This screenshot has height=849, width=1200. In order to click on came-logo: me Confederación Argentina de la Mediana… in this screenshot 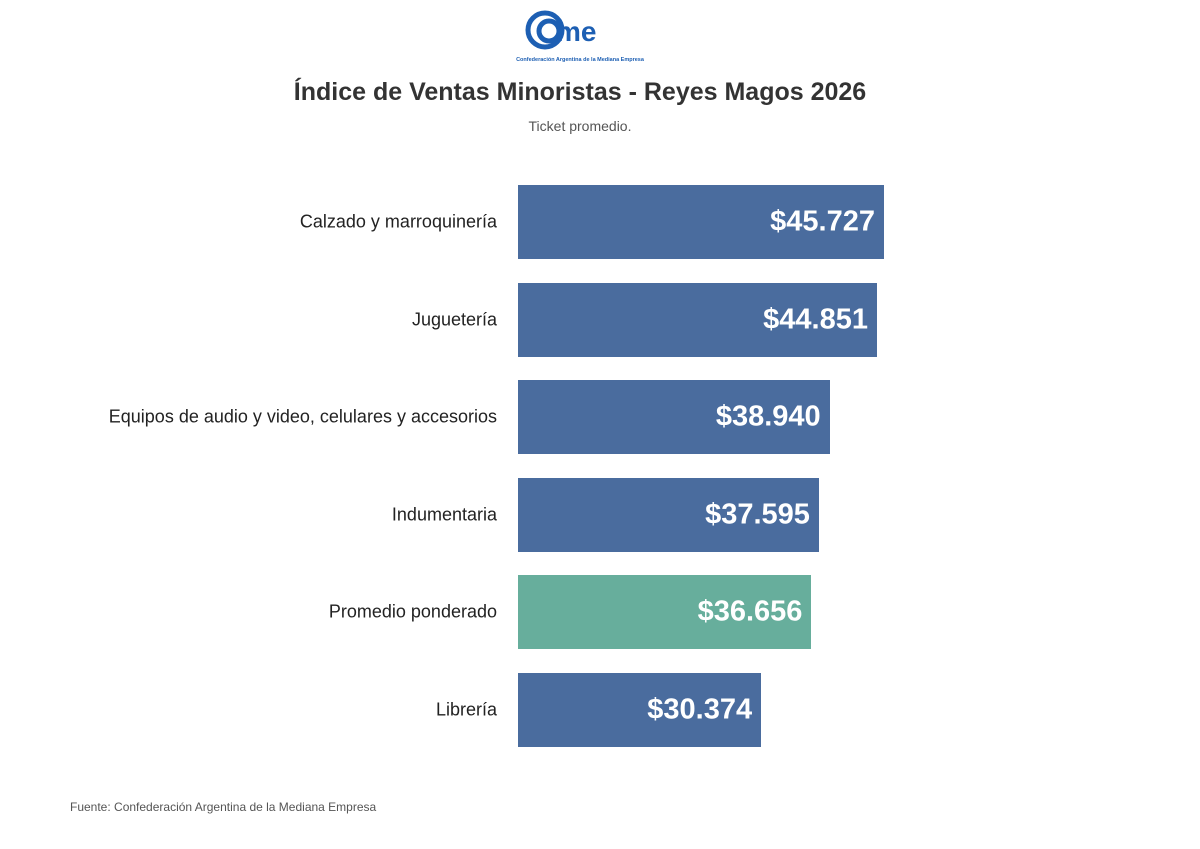, I will do `click(580, 36)`.